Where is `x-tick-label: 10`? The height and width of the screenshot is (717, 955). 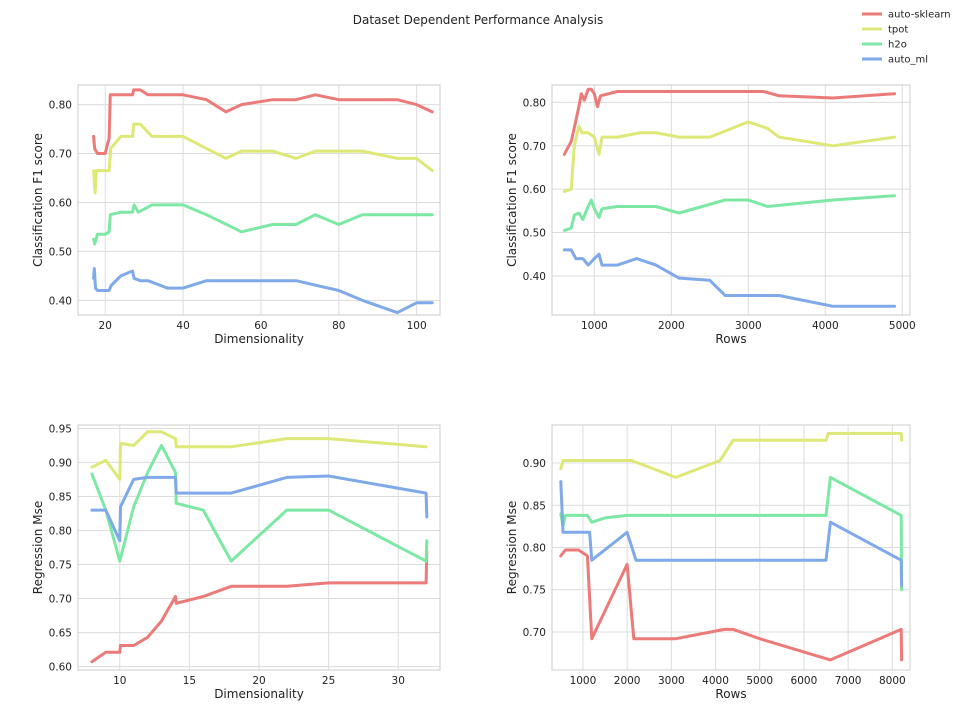
x-tick-label: 10 is located at coordinates (119, 681).